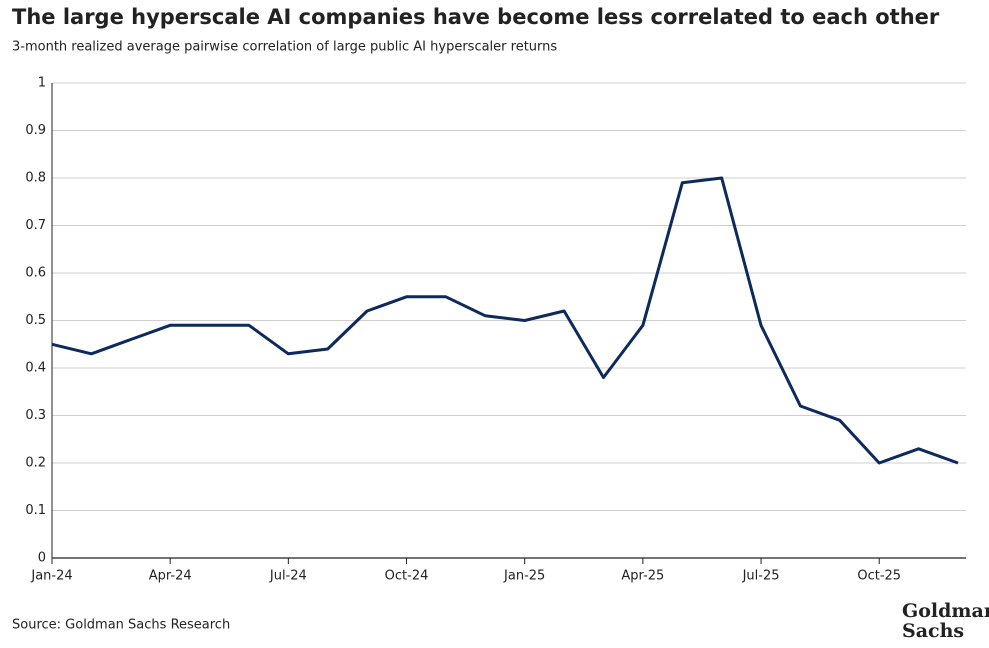  Describe the element at coordinates (42, 558) in the screenshot. I see `y-tick-label: 0` at that location.